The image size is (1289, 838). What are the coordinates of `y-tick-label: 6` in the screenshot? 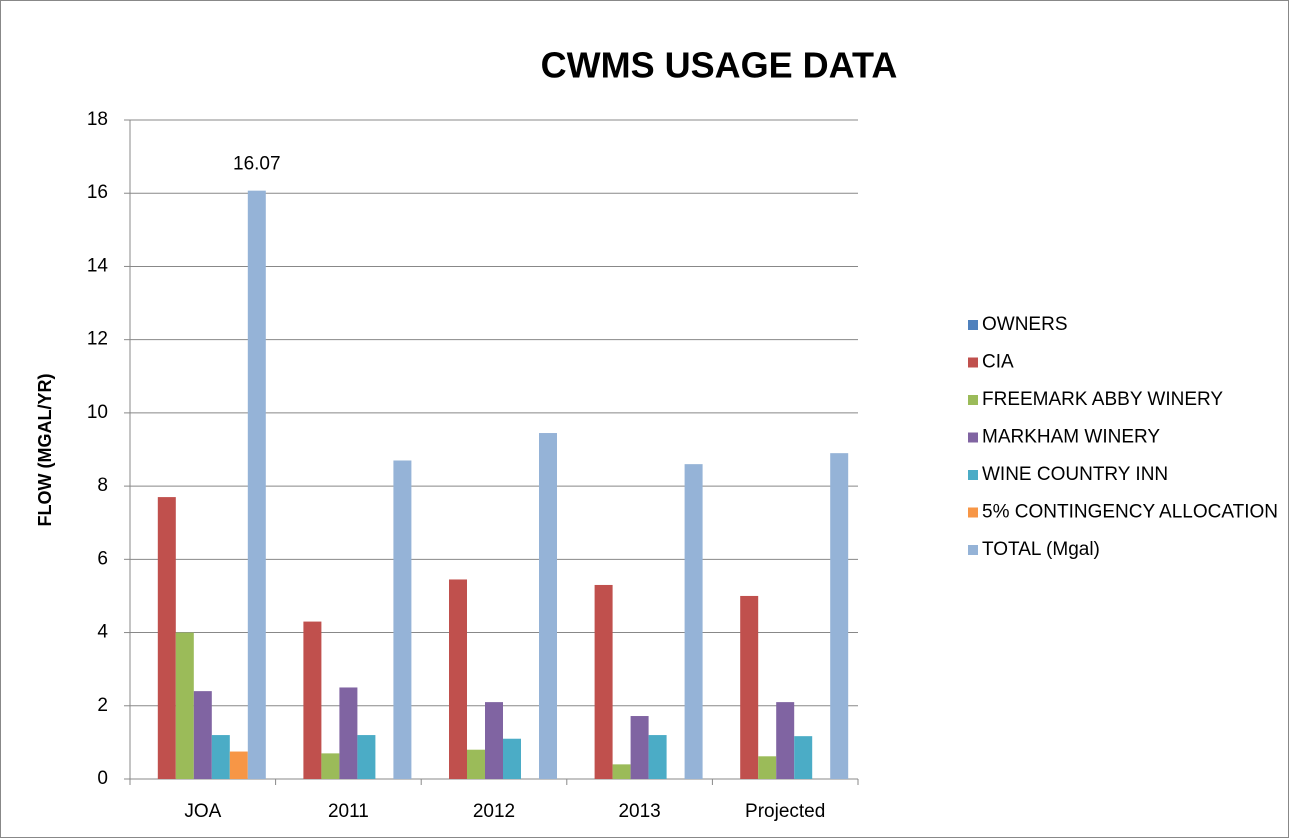 It's located at (102, 558).